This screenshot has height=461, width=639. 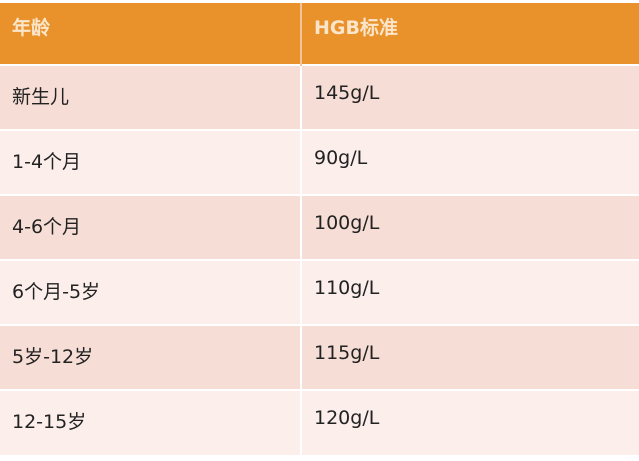 What do you see at coordinates (151, 97) in the screenshot?
I see `age-cell: 新生儿` at bounding box center [151, 97].